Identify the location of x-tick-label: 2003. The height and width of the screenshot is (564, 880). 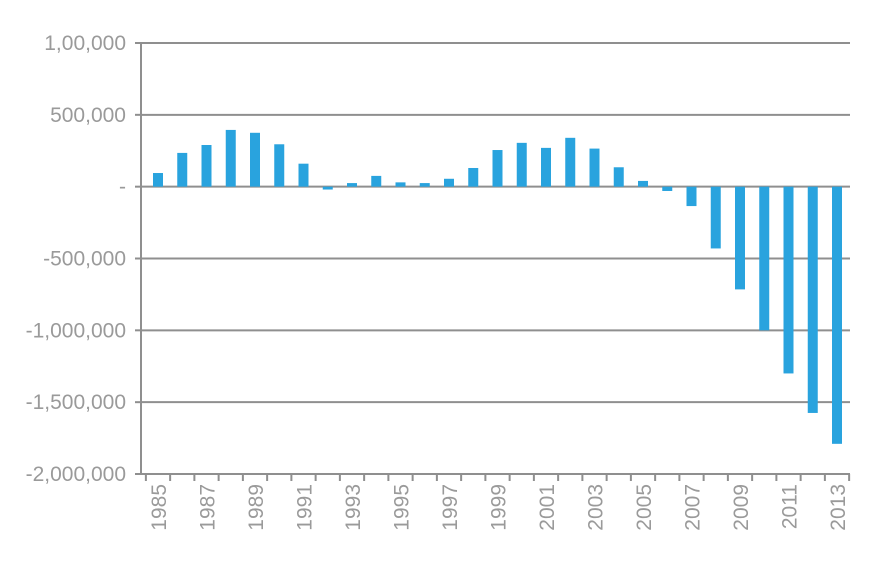
(596, 507).